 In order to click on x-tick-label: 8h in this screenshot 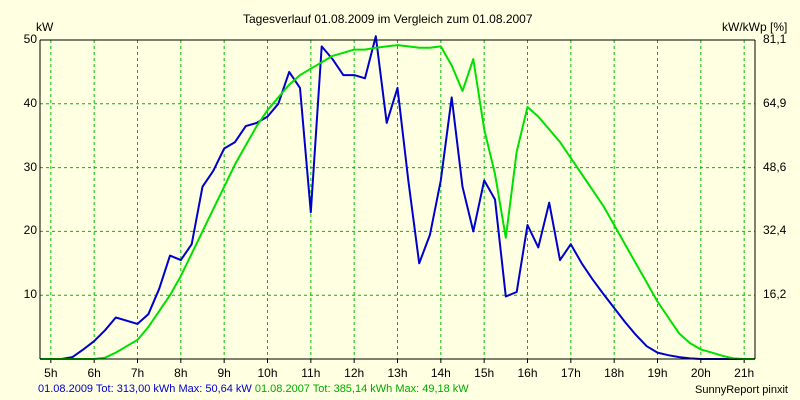, I will do `click(181, 373)`.